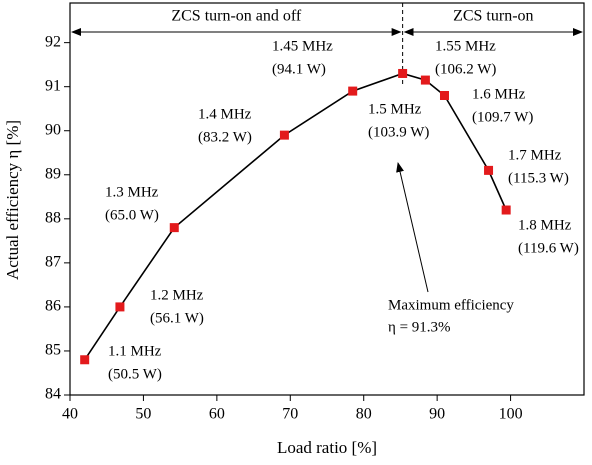 This screenshot has height=465, width=592. Describe the element at coordinates (135, 374) in the screenshot. I see `point-label: (50.5 W)` at that location.